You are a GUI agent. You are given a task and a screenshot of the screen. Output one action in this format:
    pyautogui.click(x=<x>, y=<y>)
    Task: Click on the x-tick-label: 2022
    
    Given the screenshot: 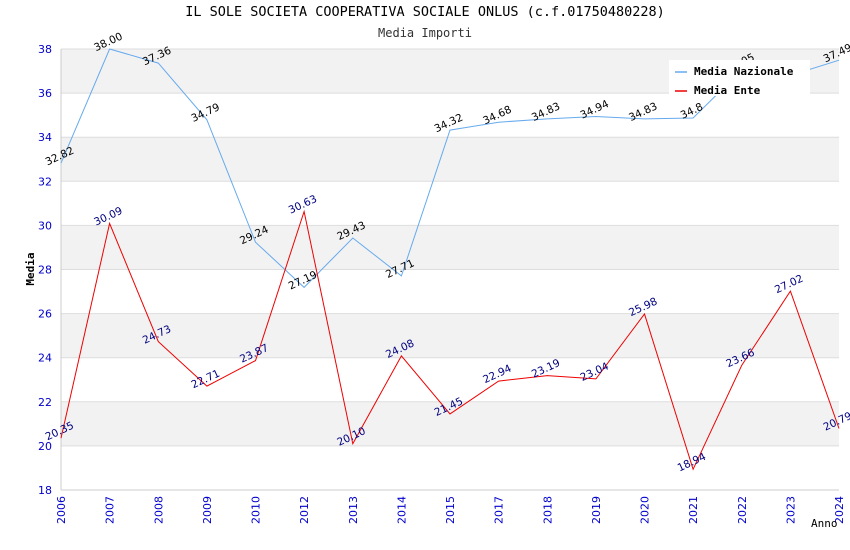 What is the action you would take?
    pyautogui.click(x=742, y=510)
    